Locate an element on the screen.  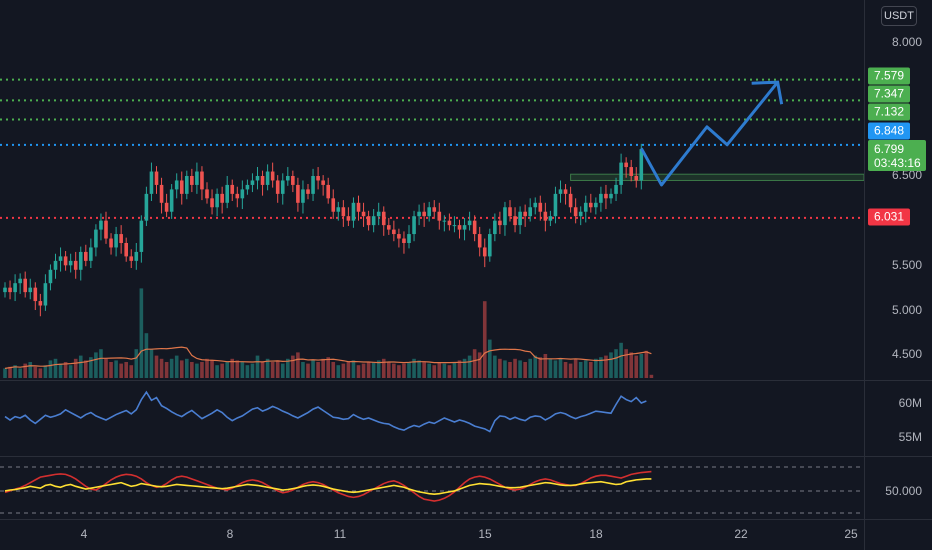
demand-zone is located at coordinates (717, 177).